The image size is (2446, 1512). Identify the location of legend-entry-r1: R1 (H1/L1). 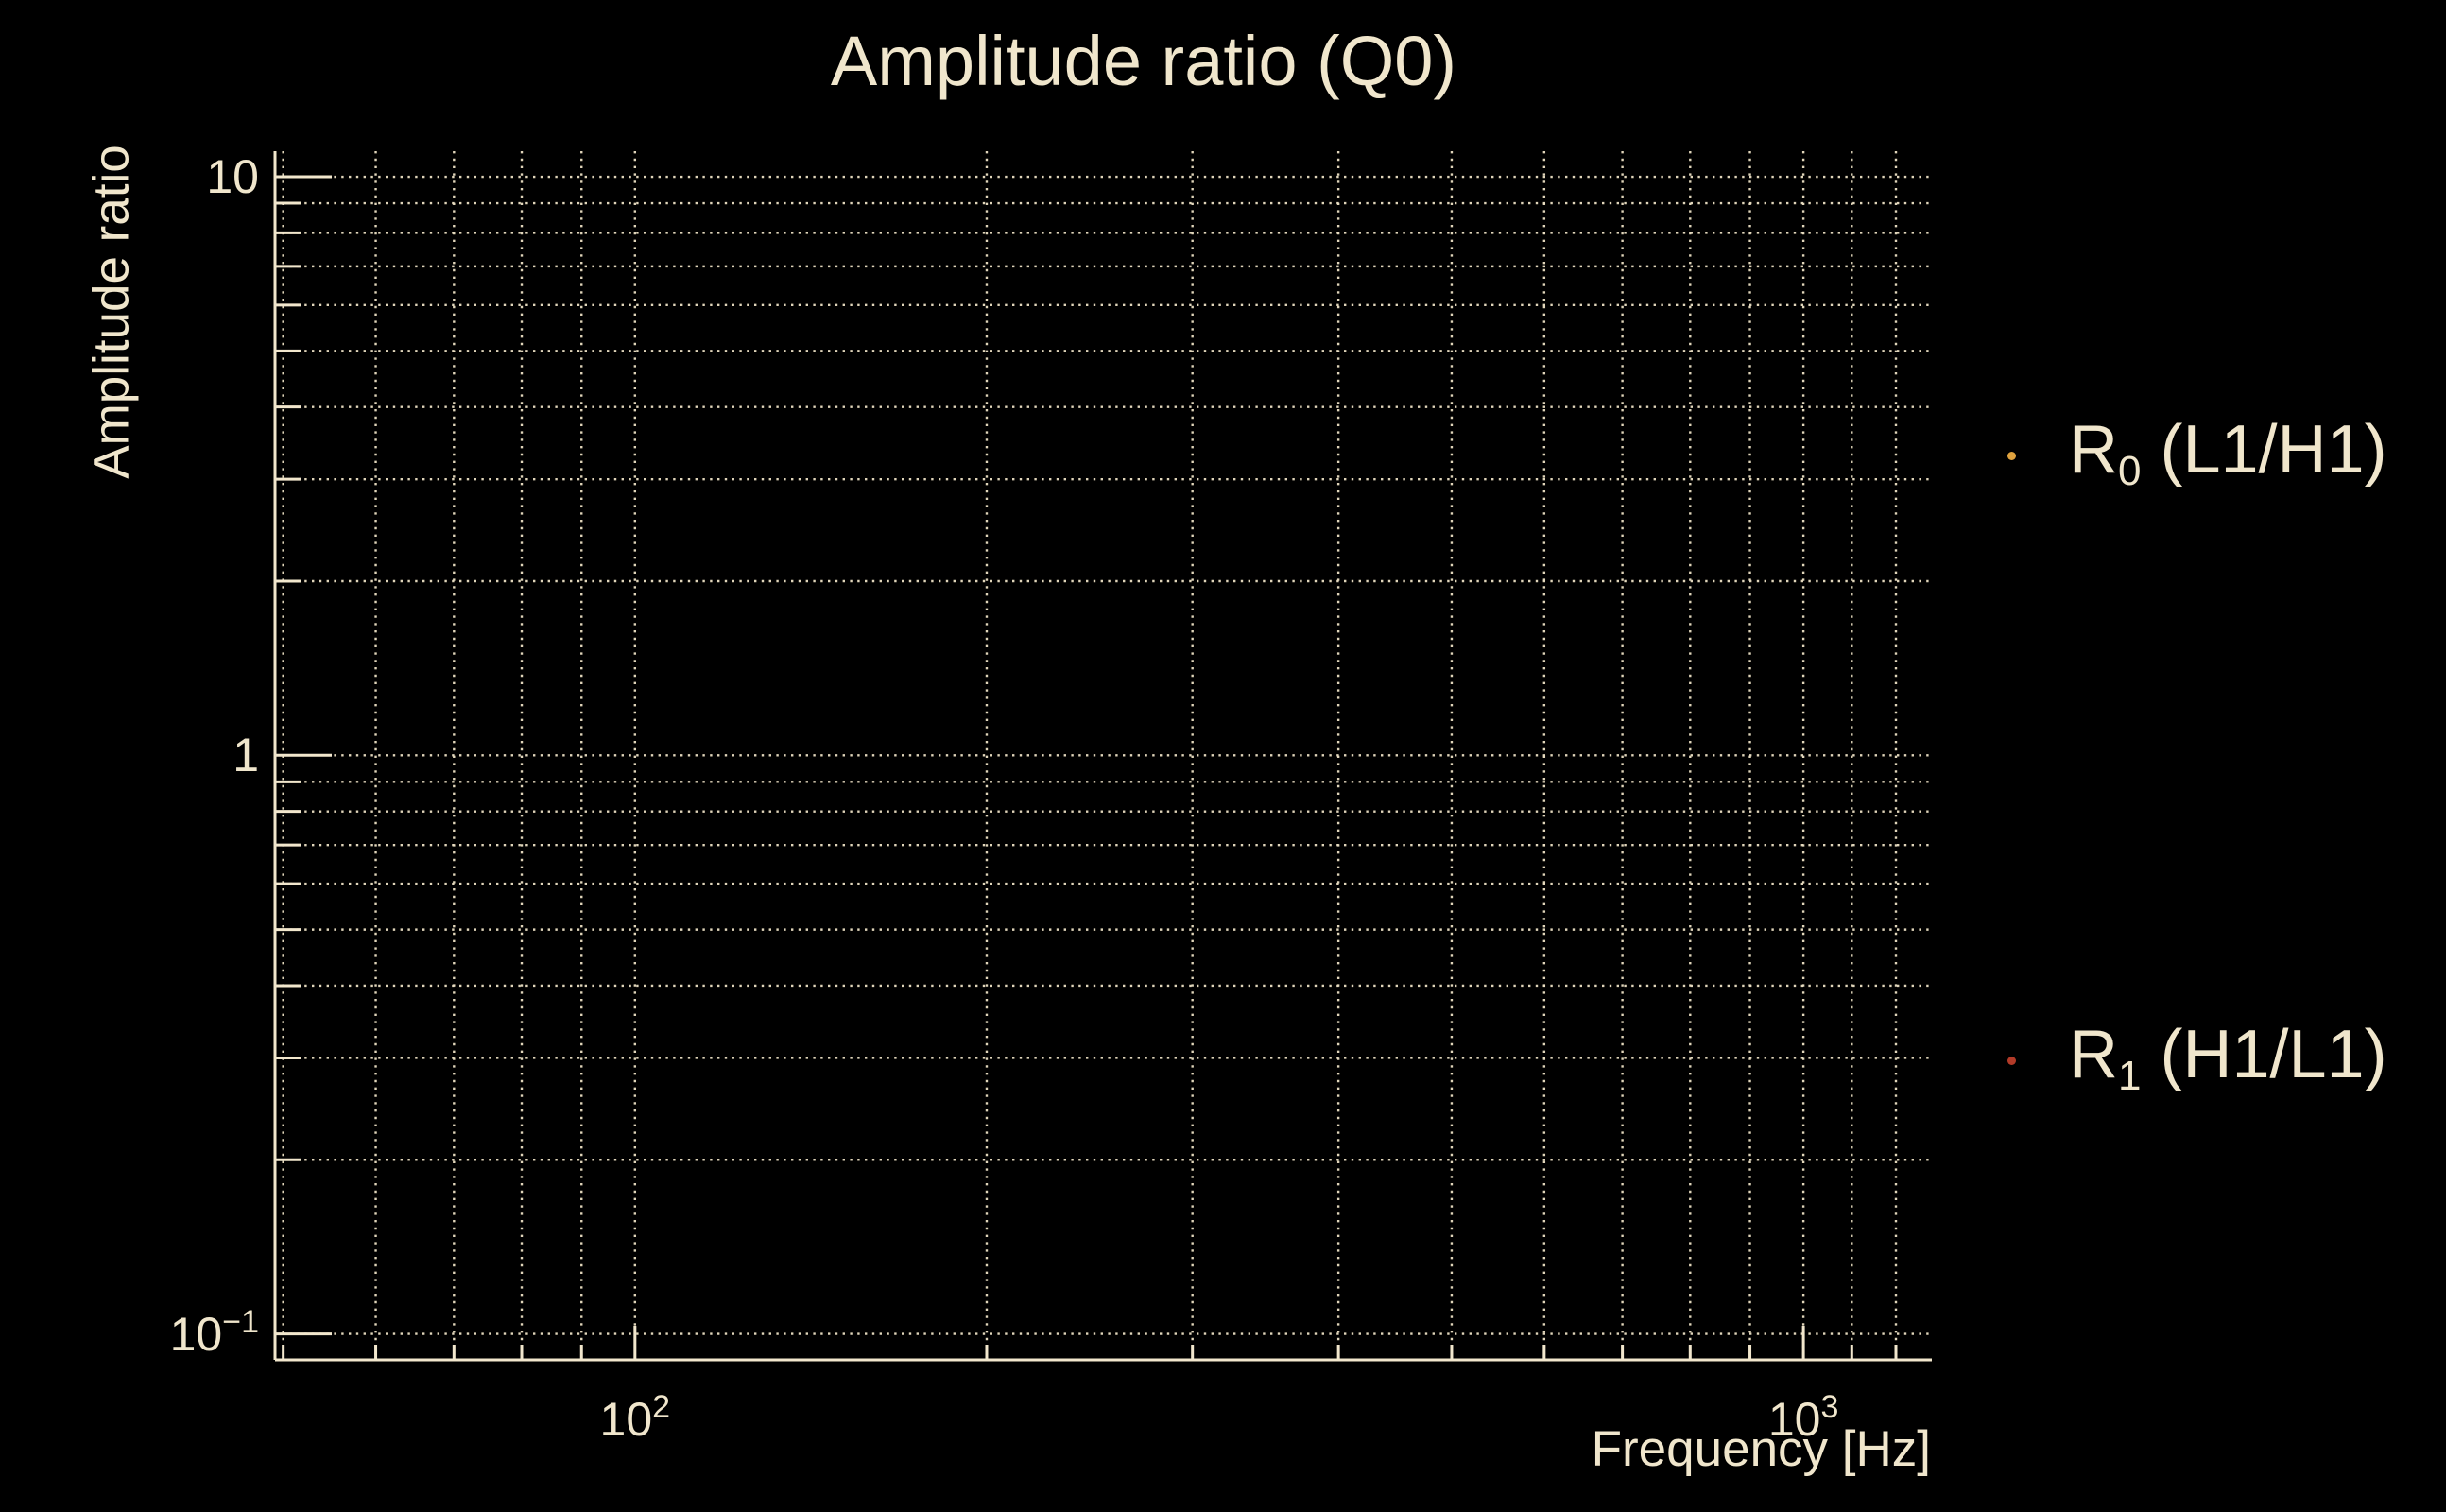
(2197, 1058).